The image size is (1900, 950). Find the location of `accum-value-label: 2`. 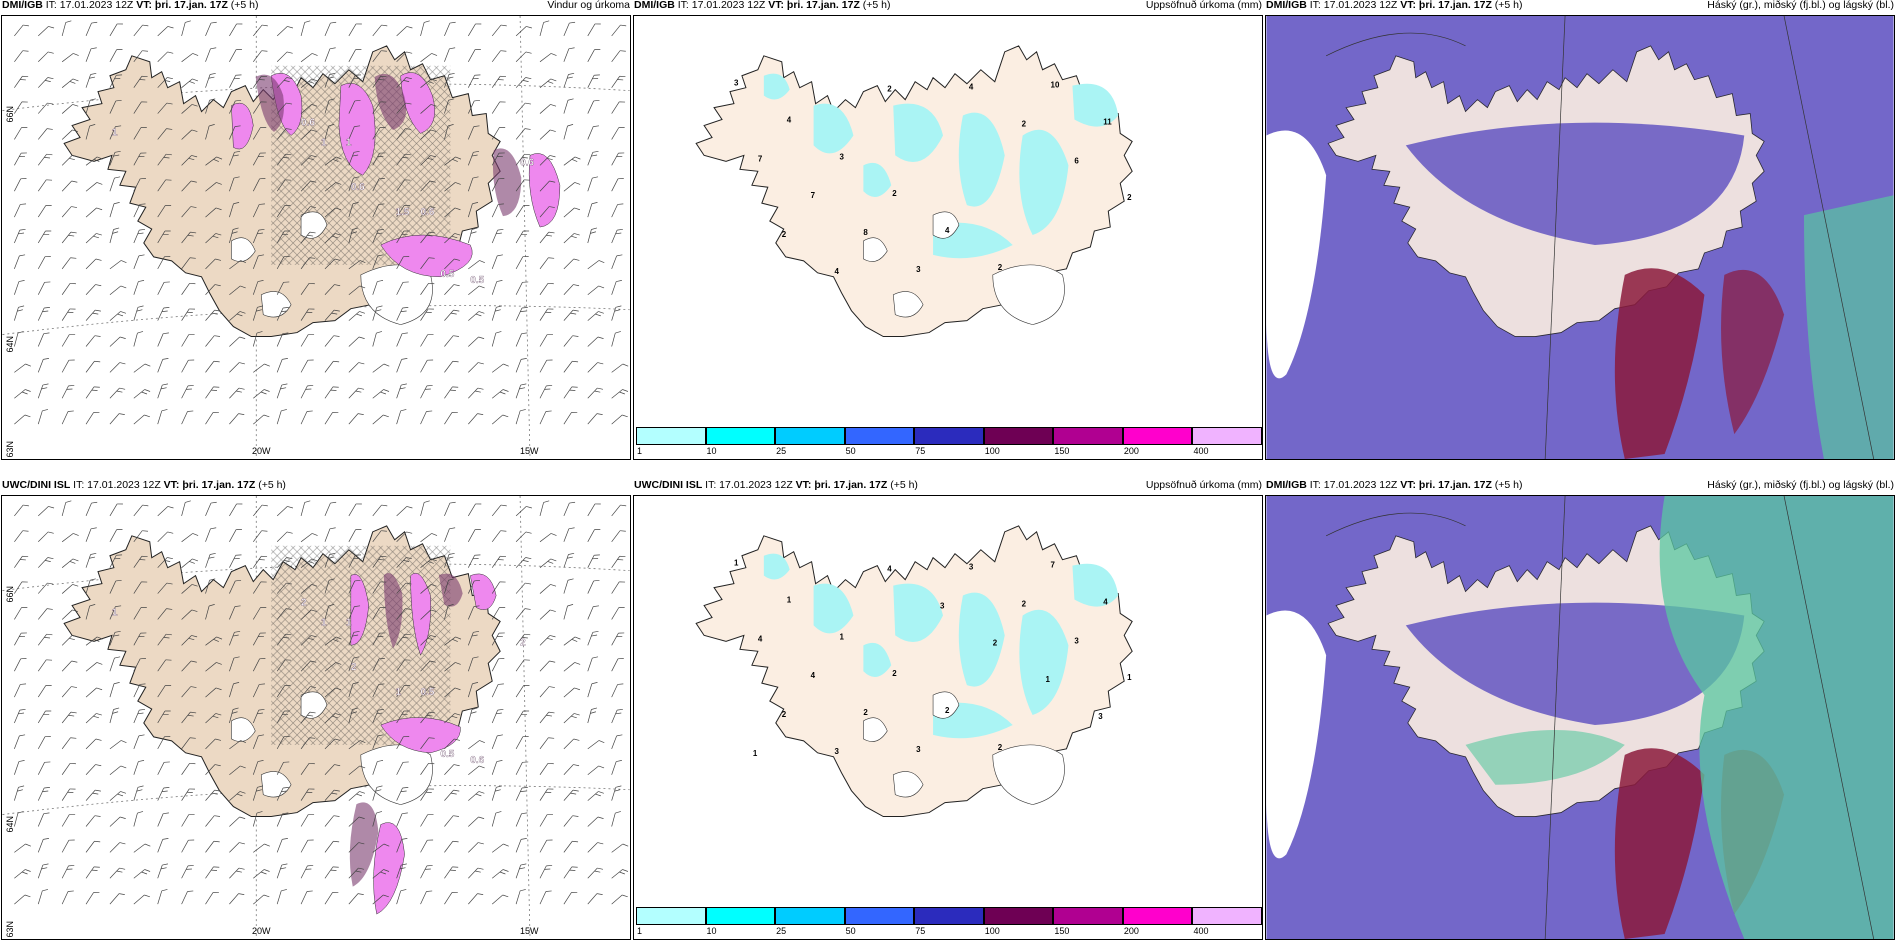

accum-value-label: 2 is located at coordinates (1129, 197).